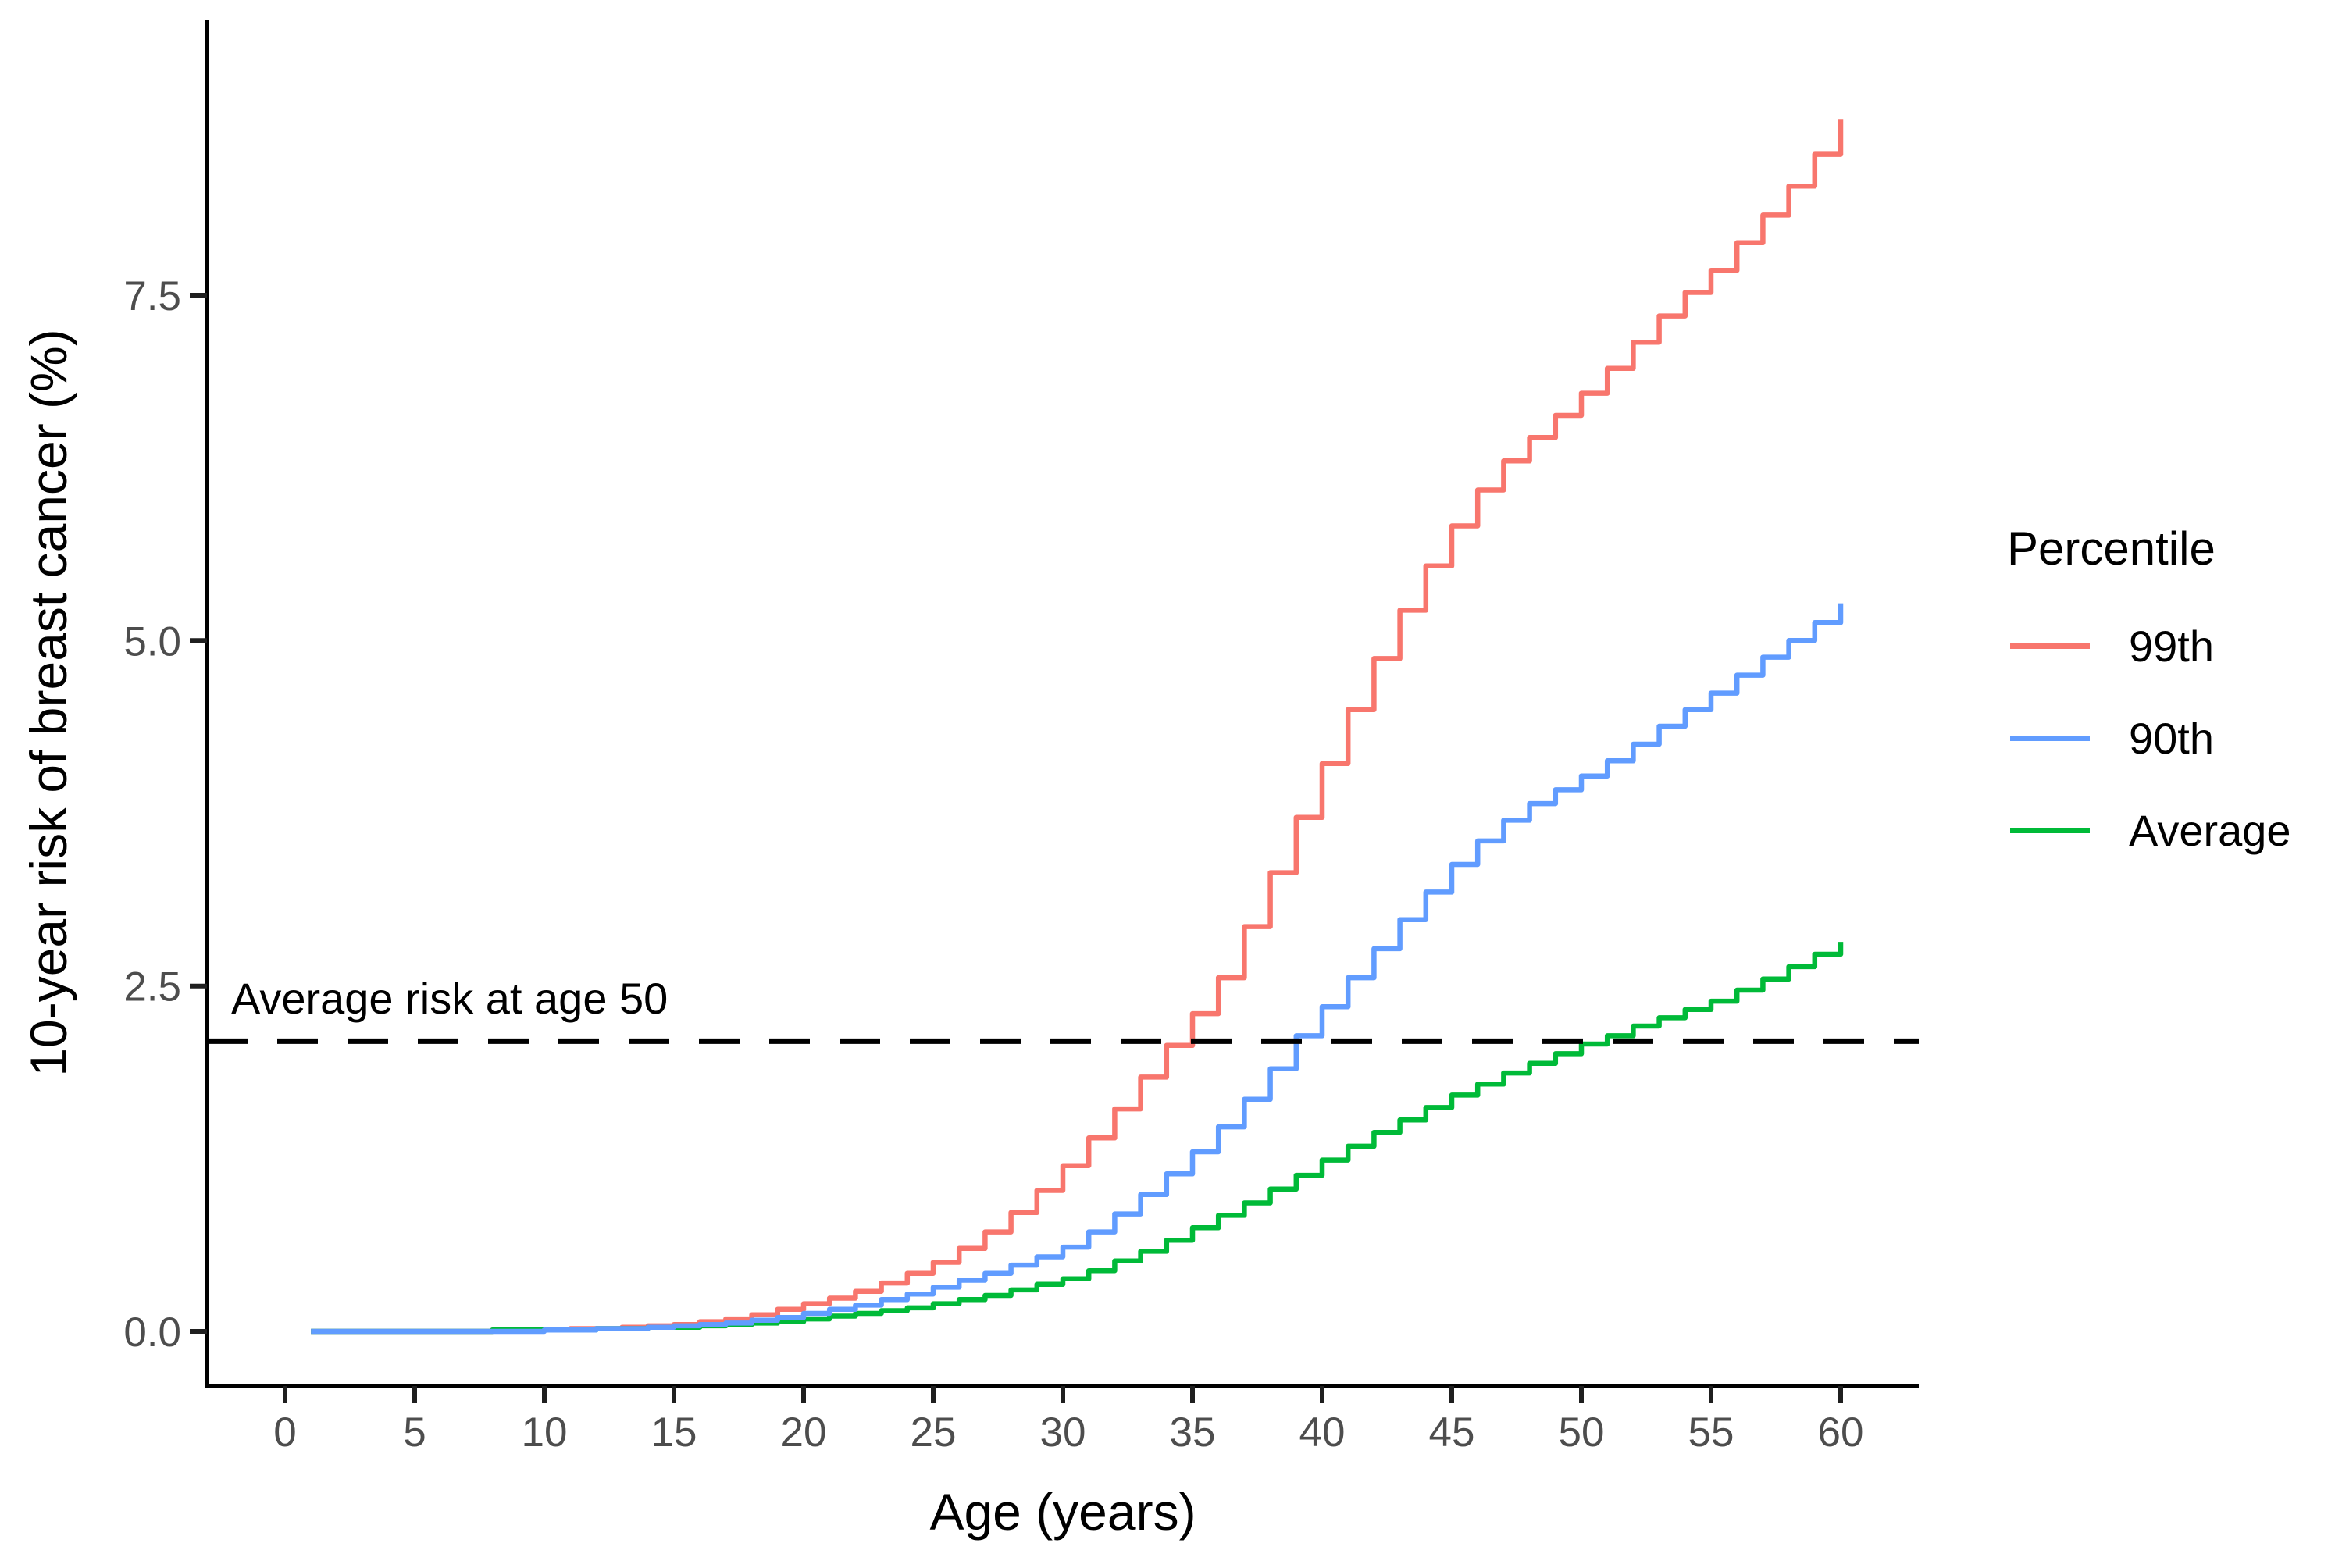 This screenshot has height=1568, width=2335. I want to click on x-tick-label-10: 10, so click(545, 1432).